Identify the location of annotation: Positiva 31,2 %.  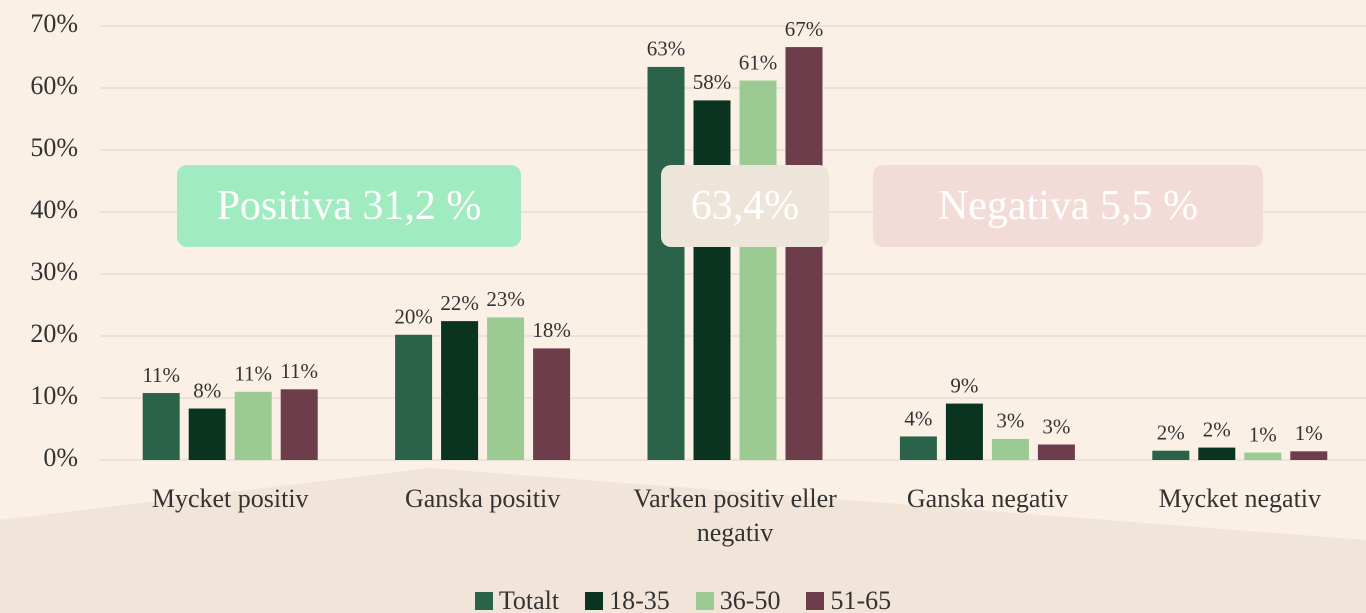
(349, 206).